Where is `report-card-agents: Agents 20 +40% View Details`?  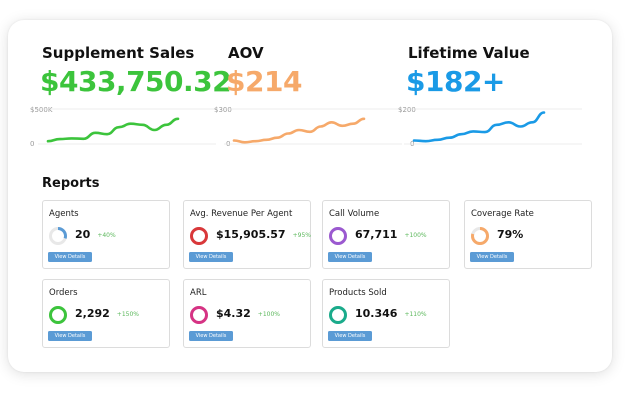
report-card-agents: Agents 20 +40% View Details is located at coordinates (106, 234).